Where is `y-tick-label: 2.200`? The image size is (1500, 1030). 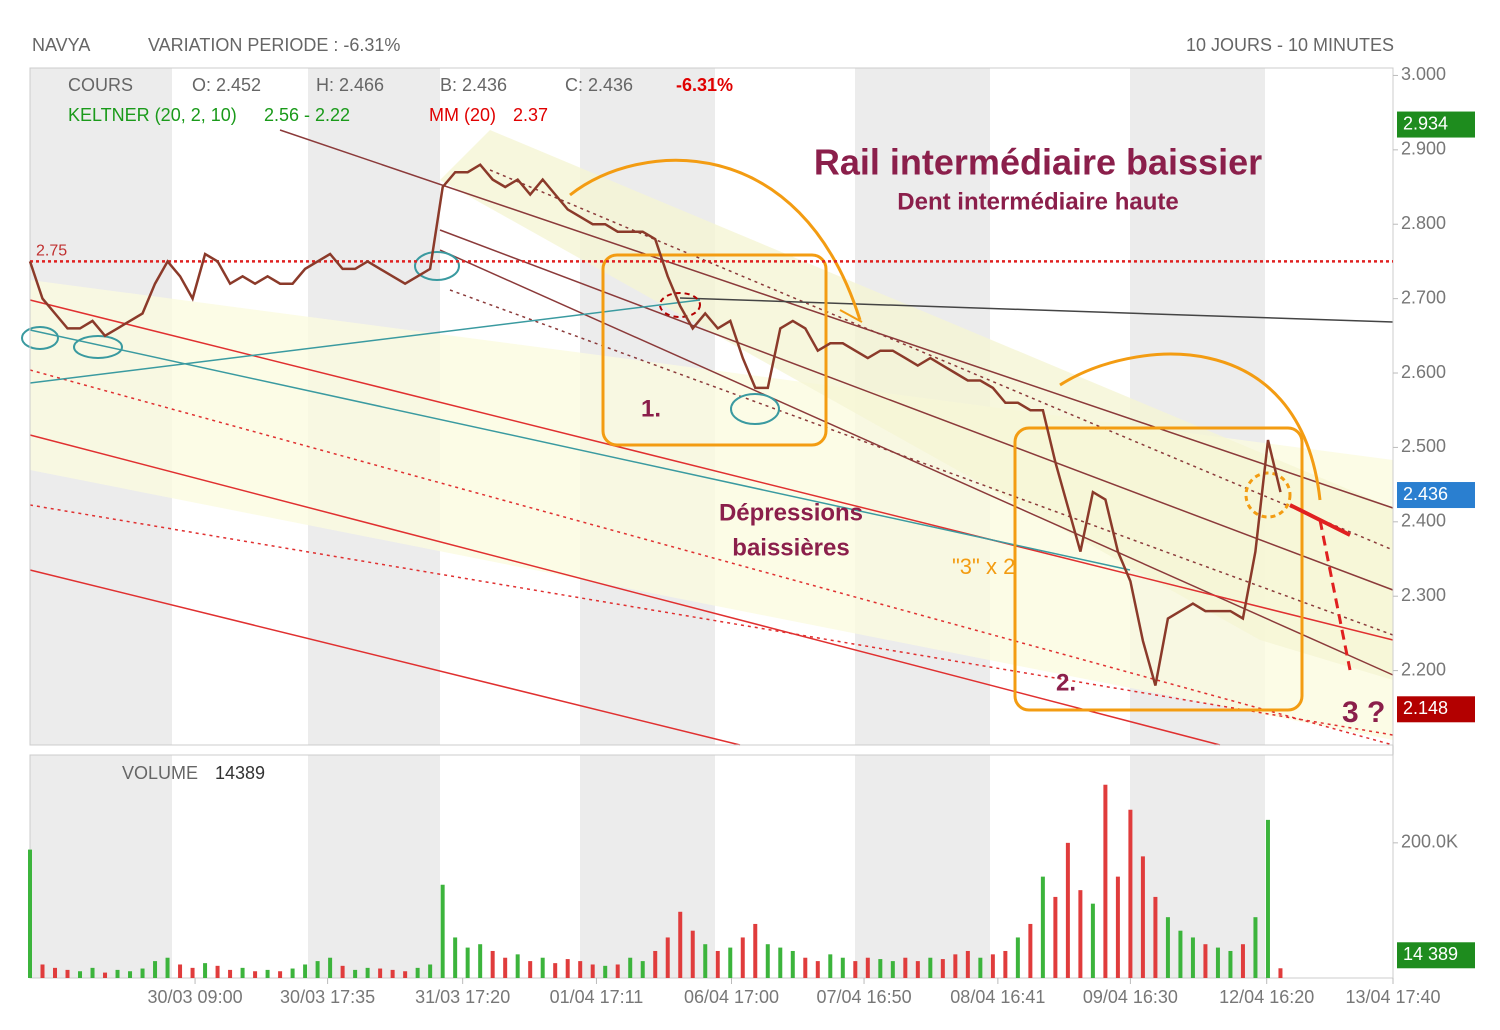 y-tick-label: 2.200 is located at coordinates (1423, 669).